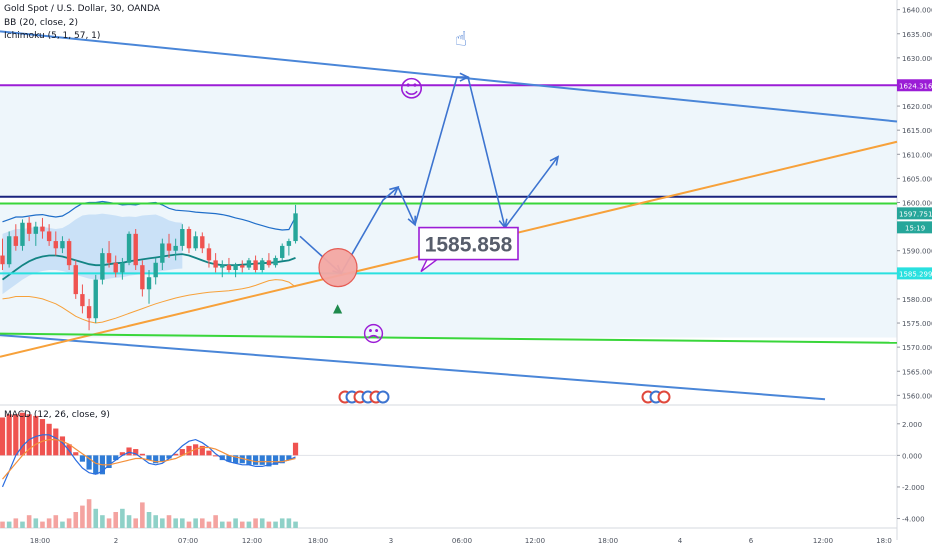 This screenshot has width=932, height=550. Describe the element at coordinates (413, 367) in the screenshot. I see `trendline-lower-descending` at that location.